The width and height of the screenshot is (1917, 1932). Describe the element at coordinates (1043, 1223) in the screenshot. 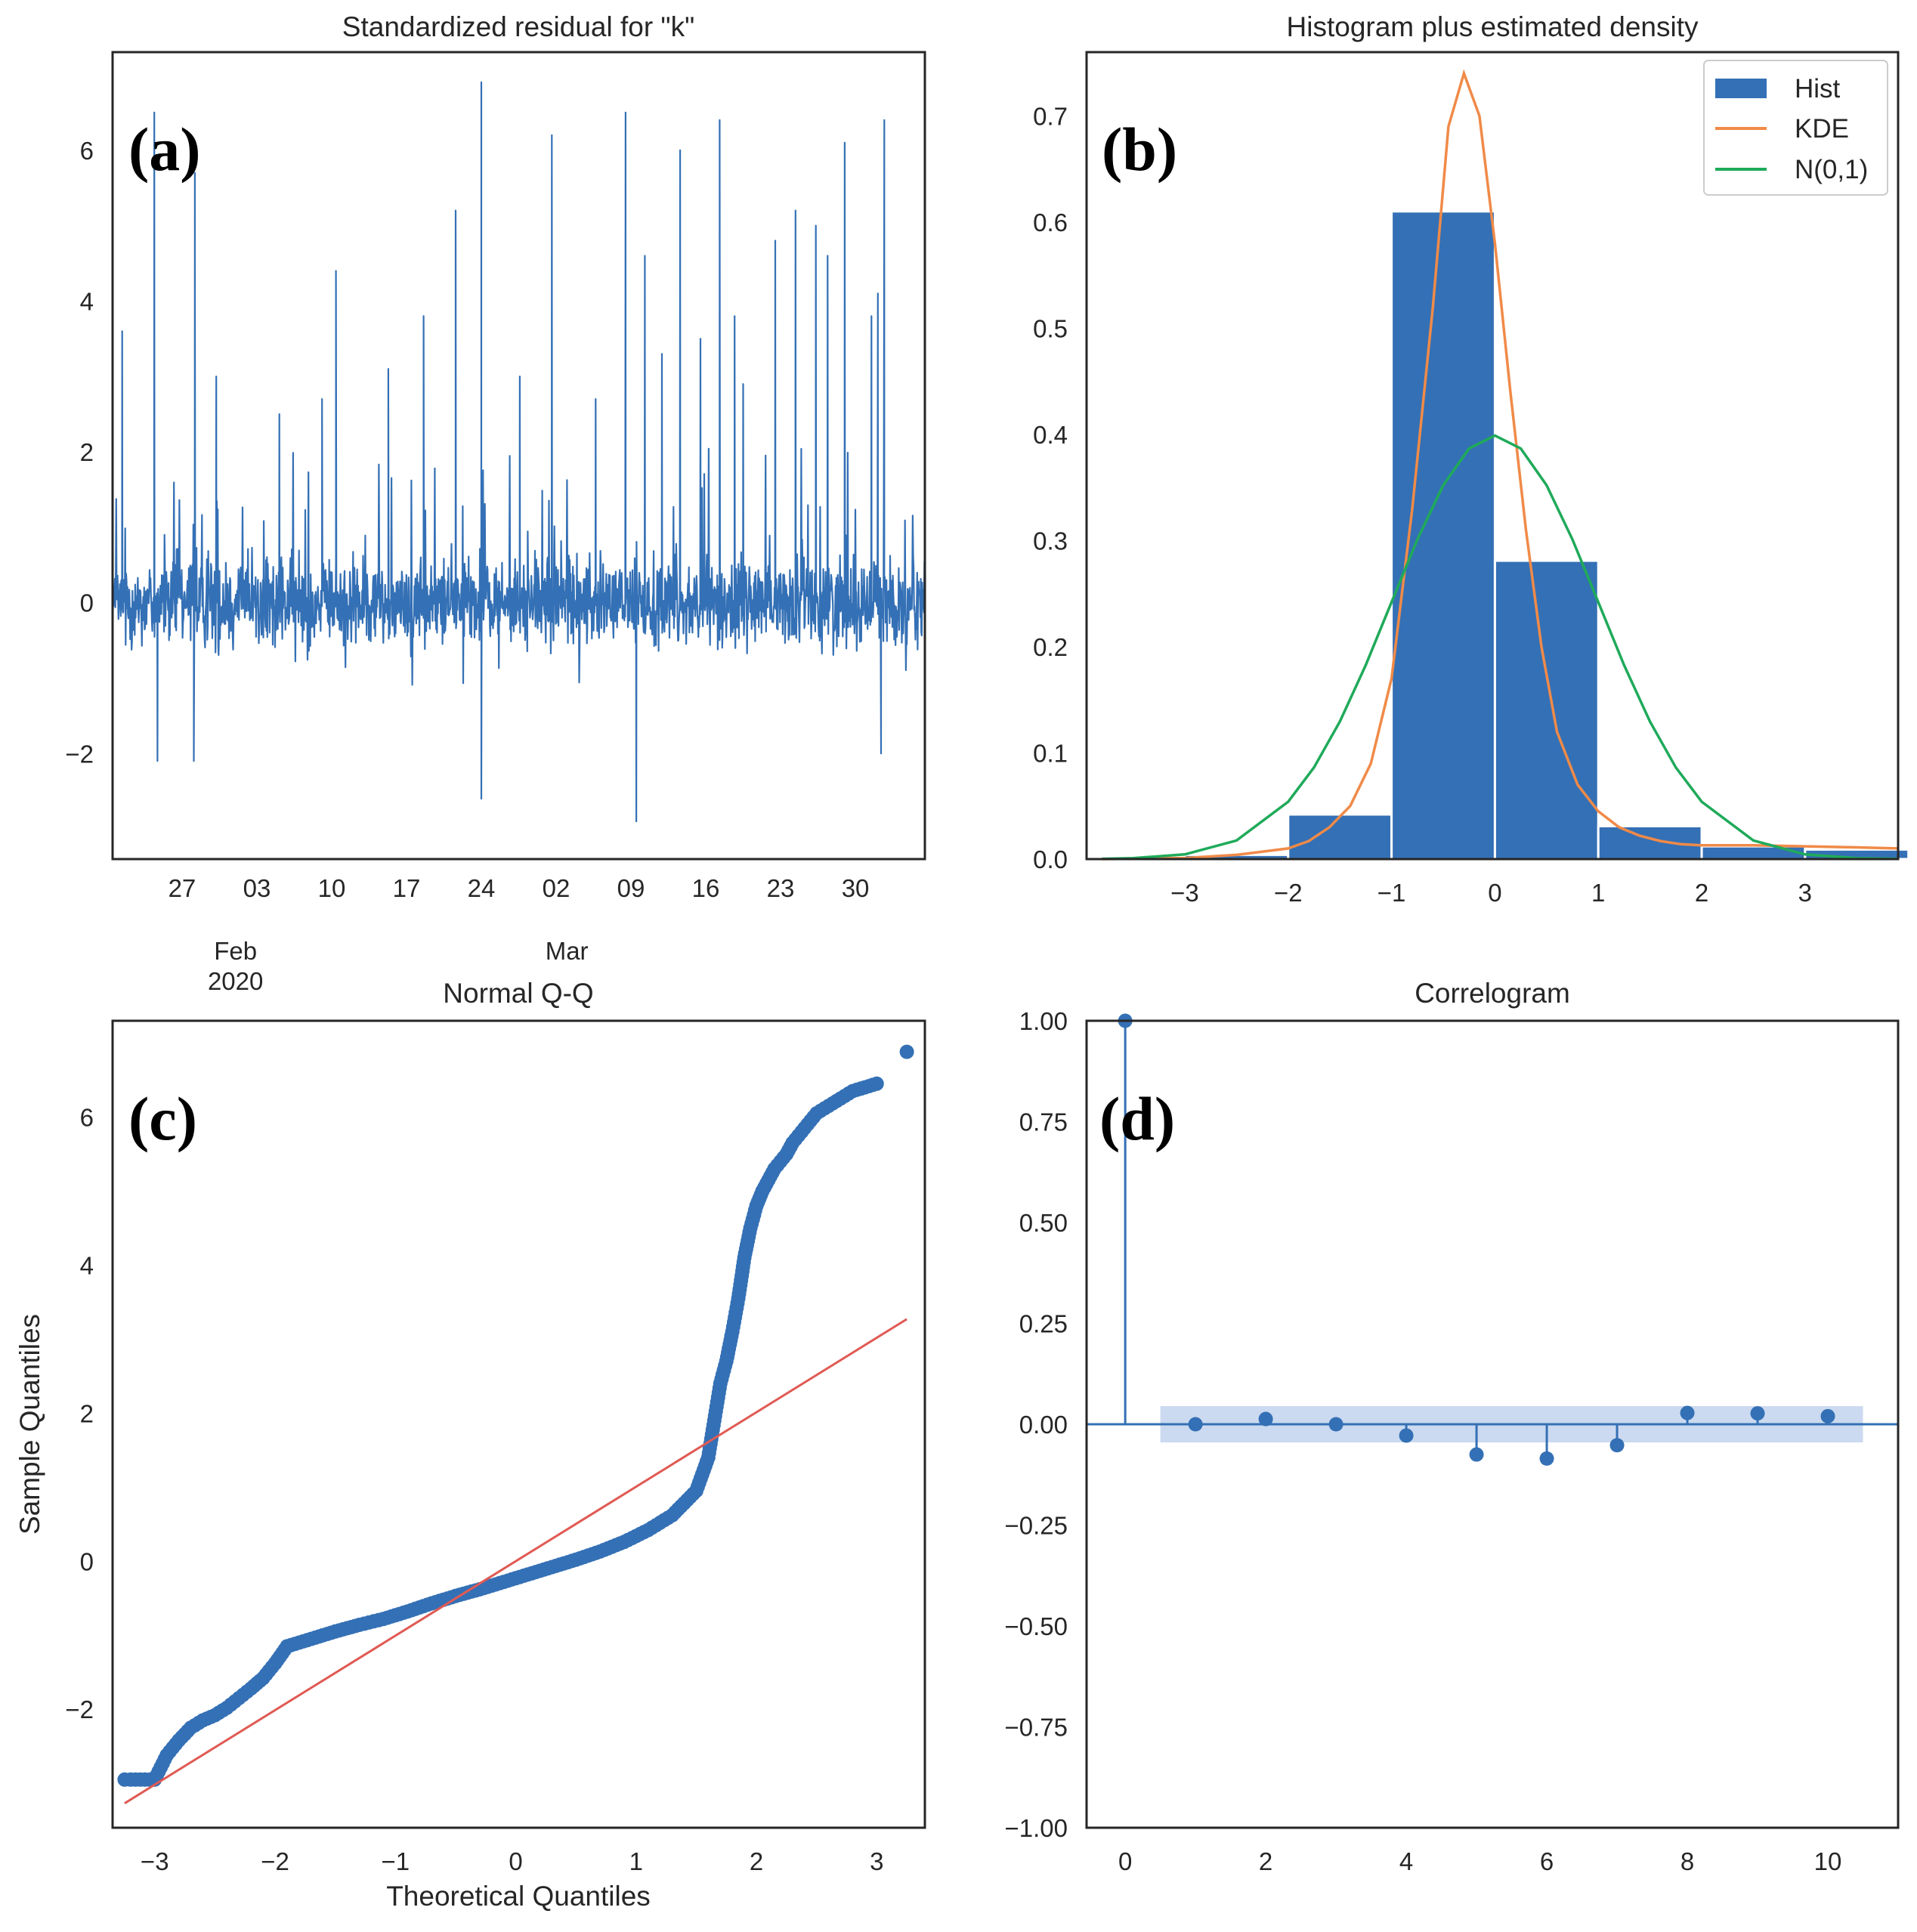

I see `panel-d-ytick-label: 0.50` at that location.